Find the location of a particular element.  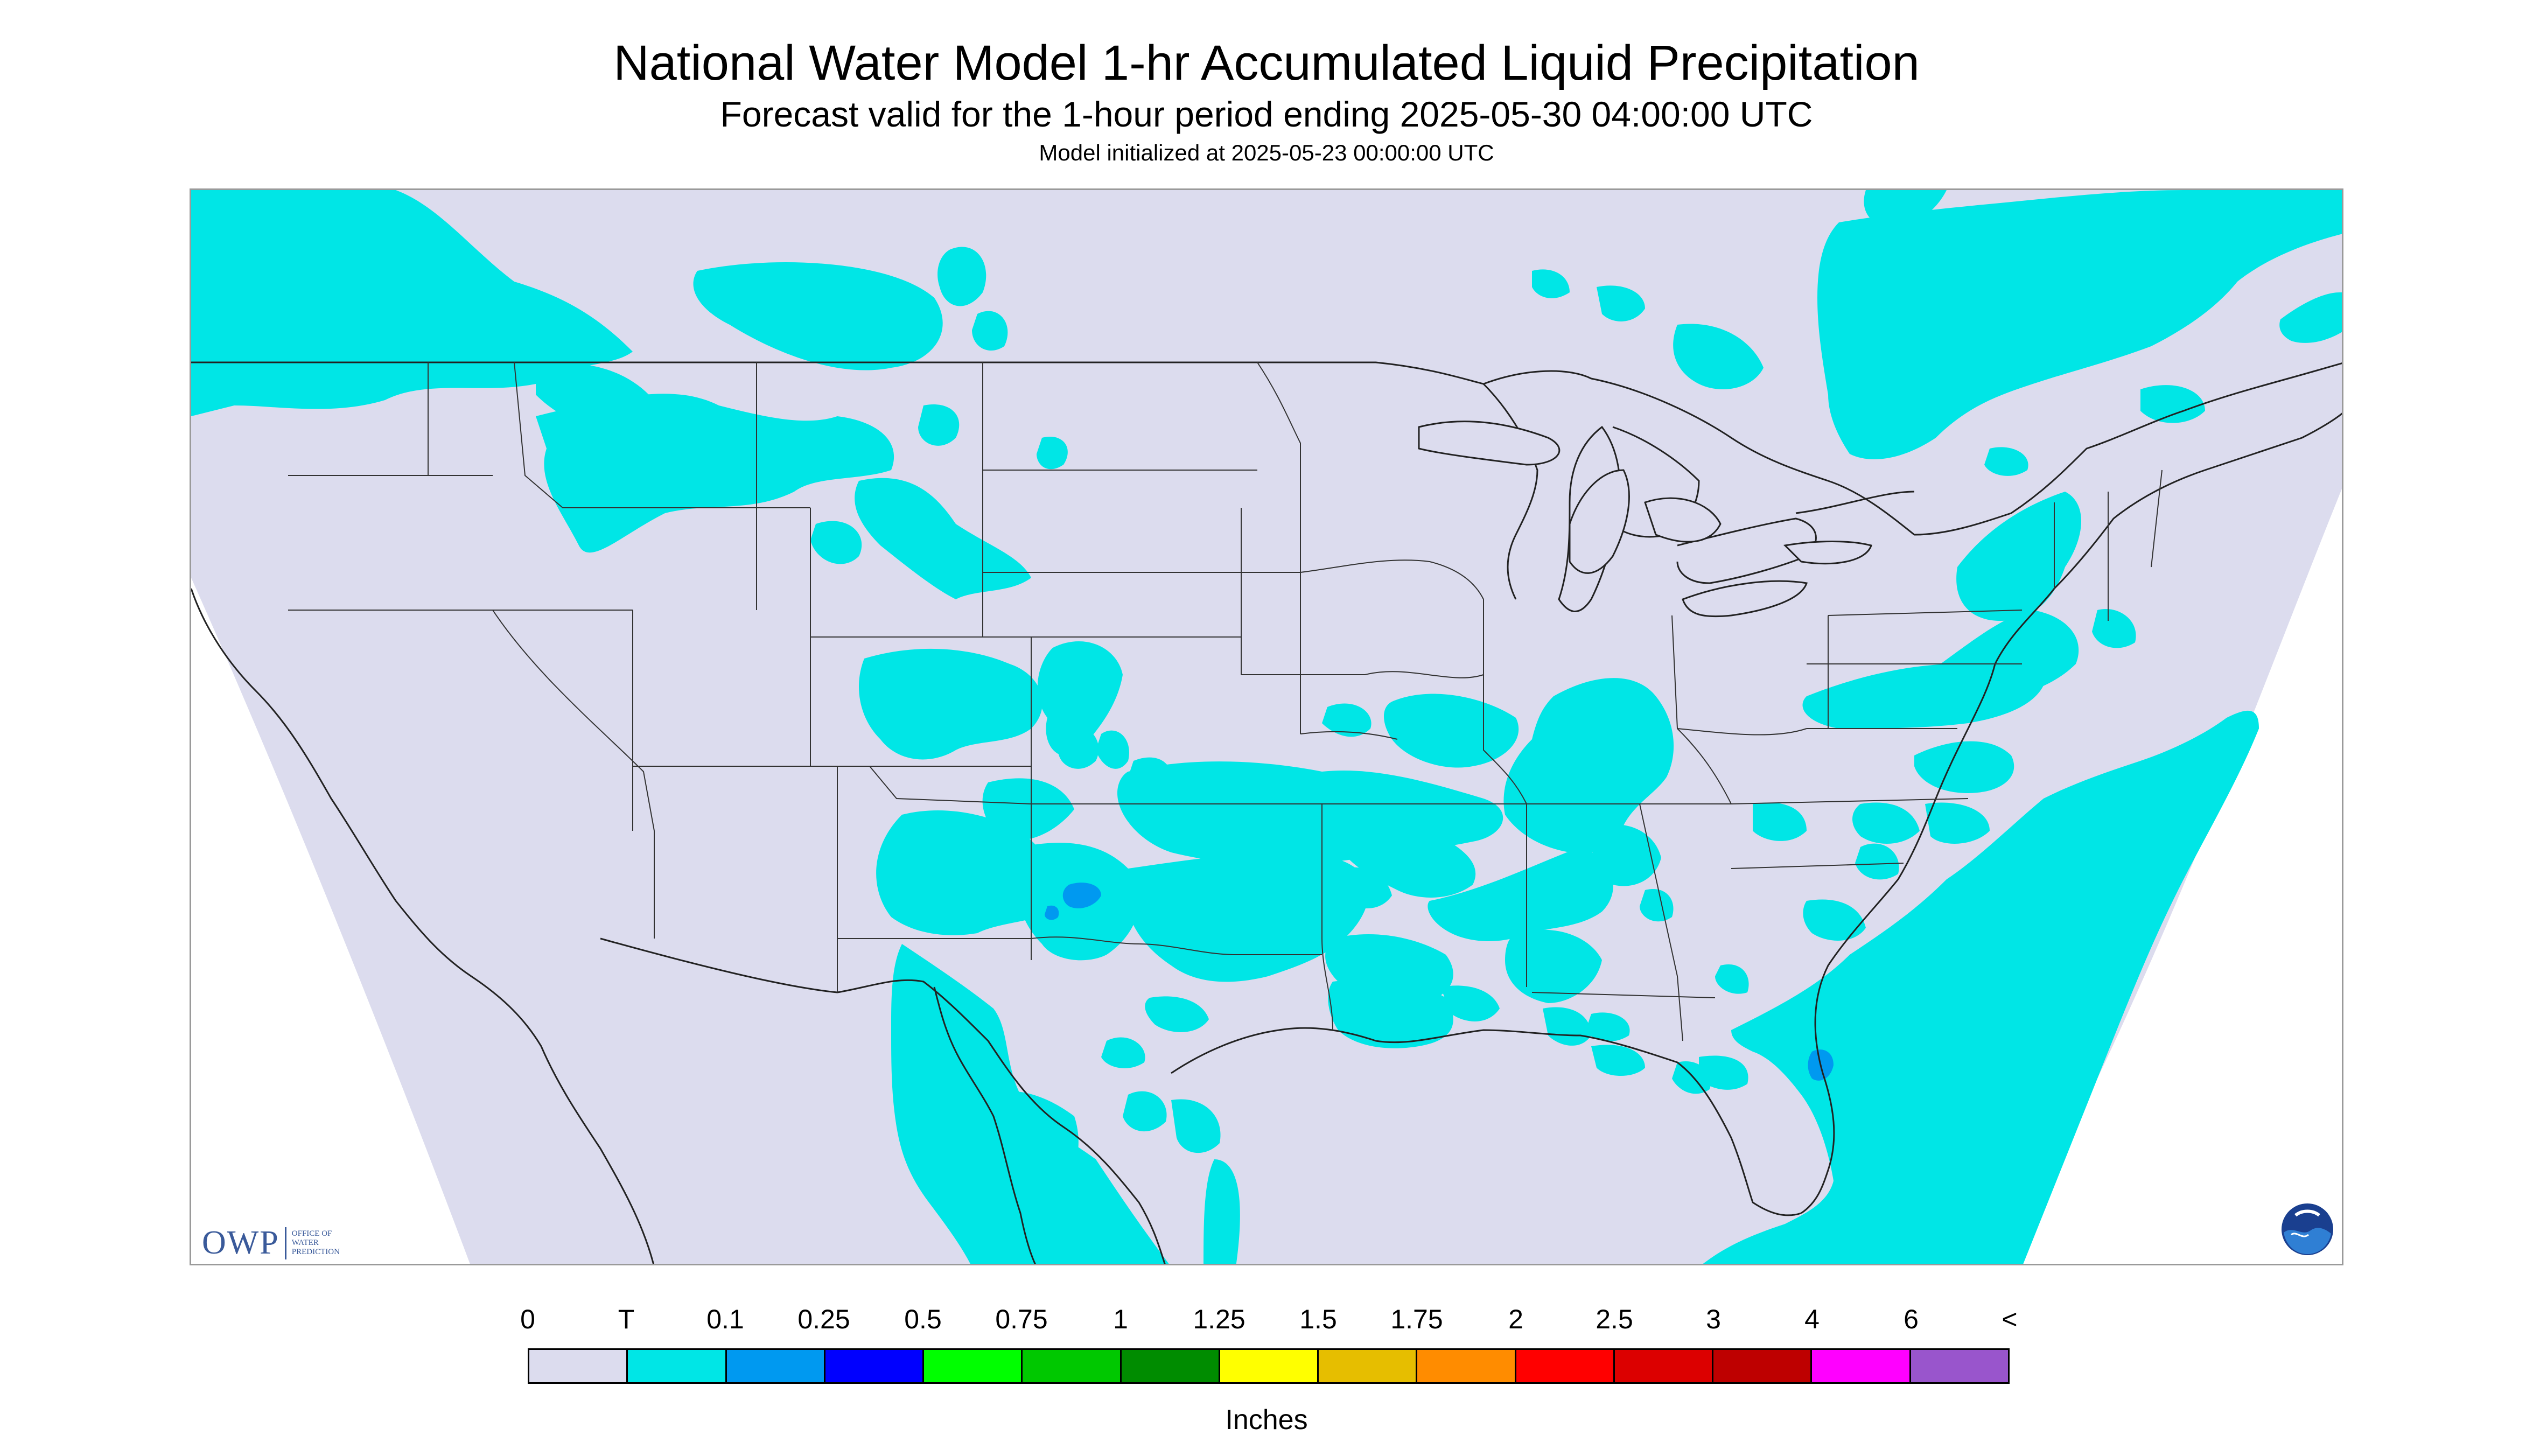

legend-label: 3 is located at coordinates (1713, 1319).